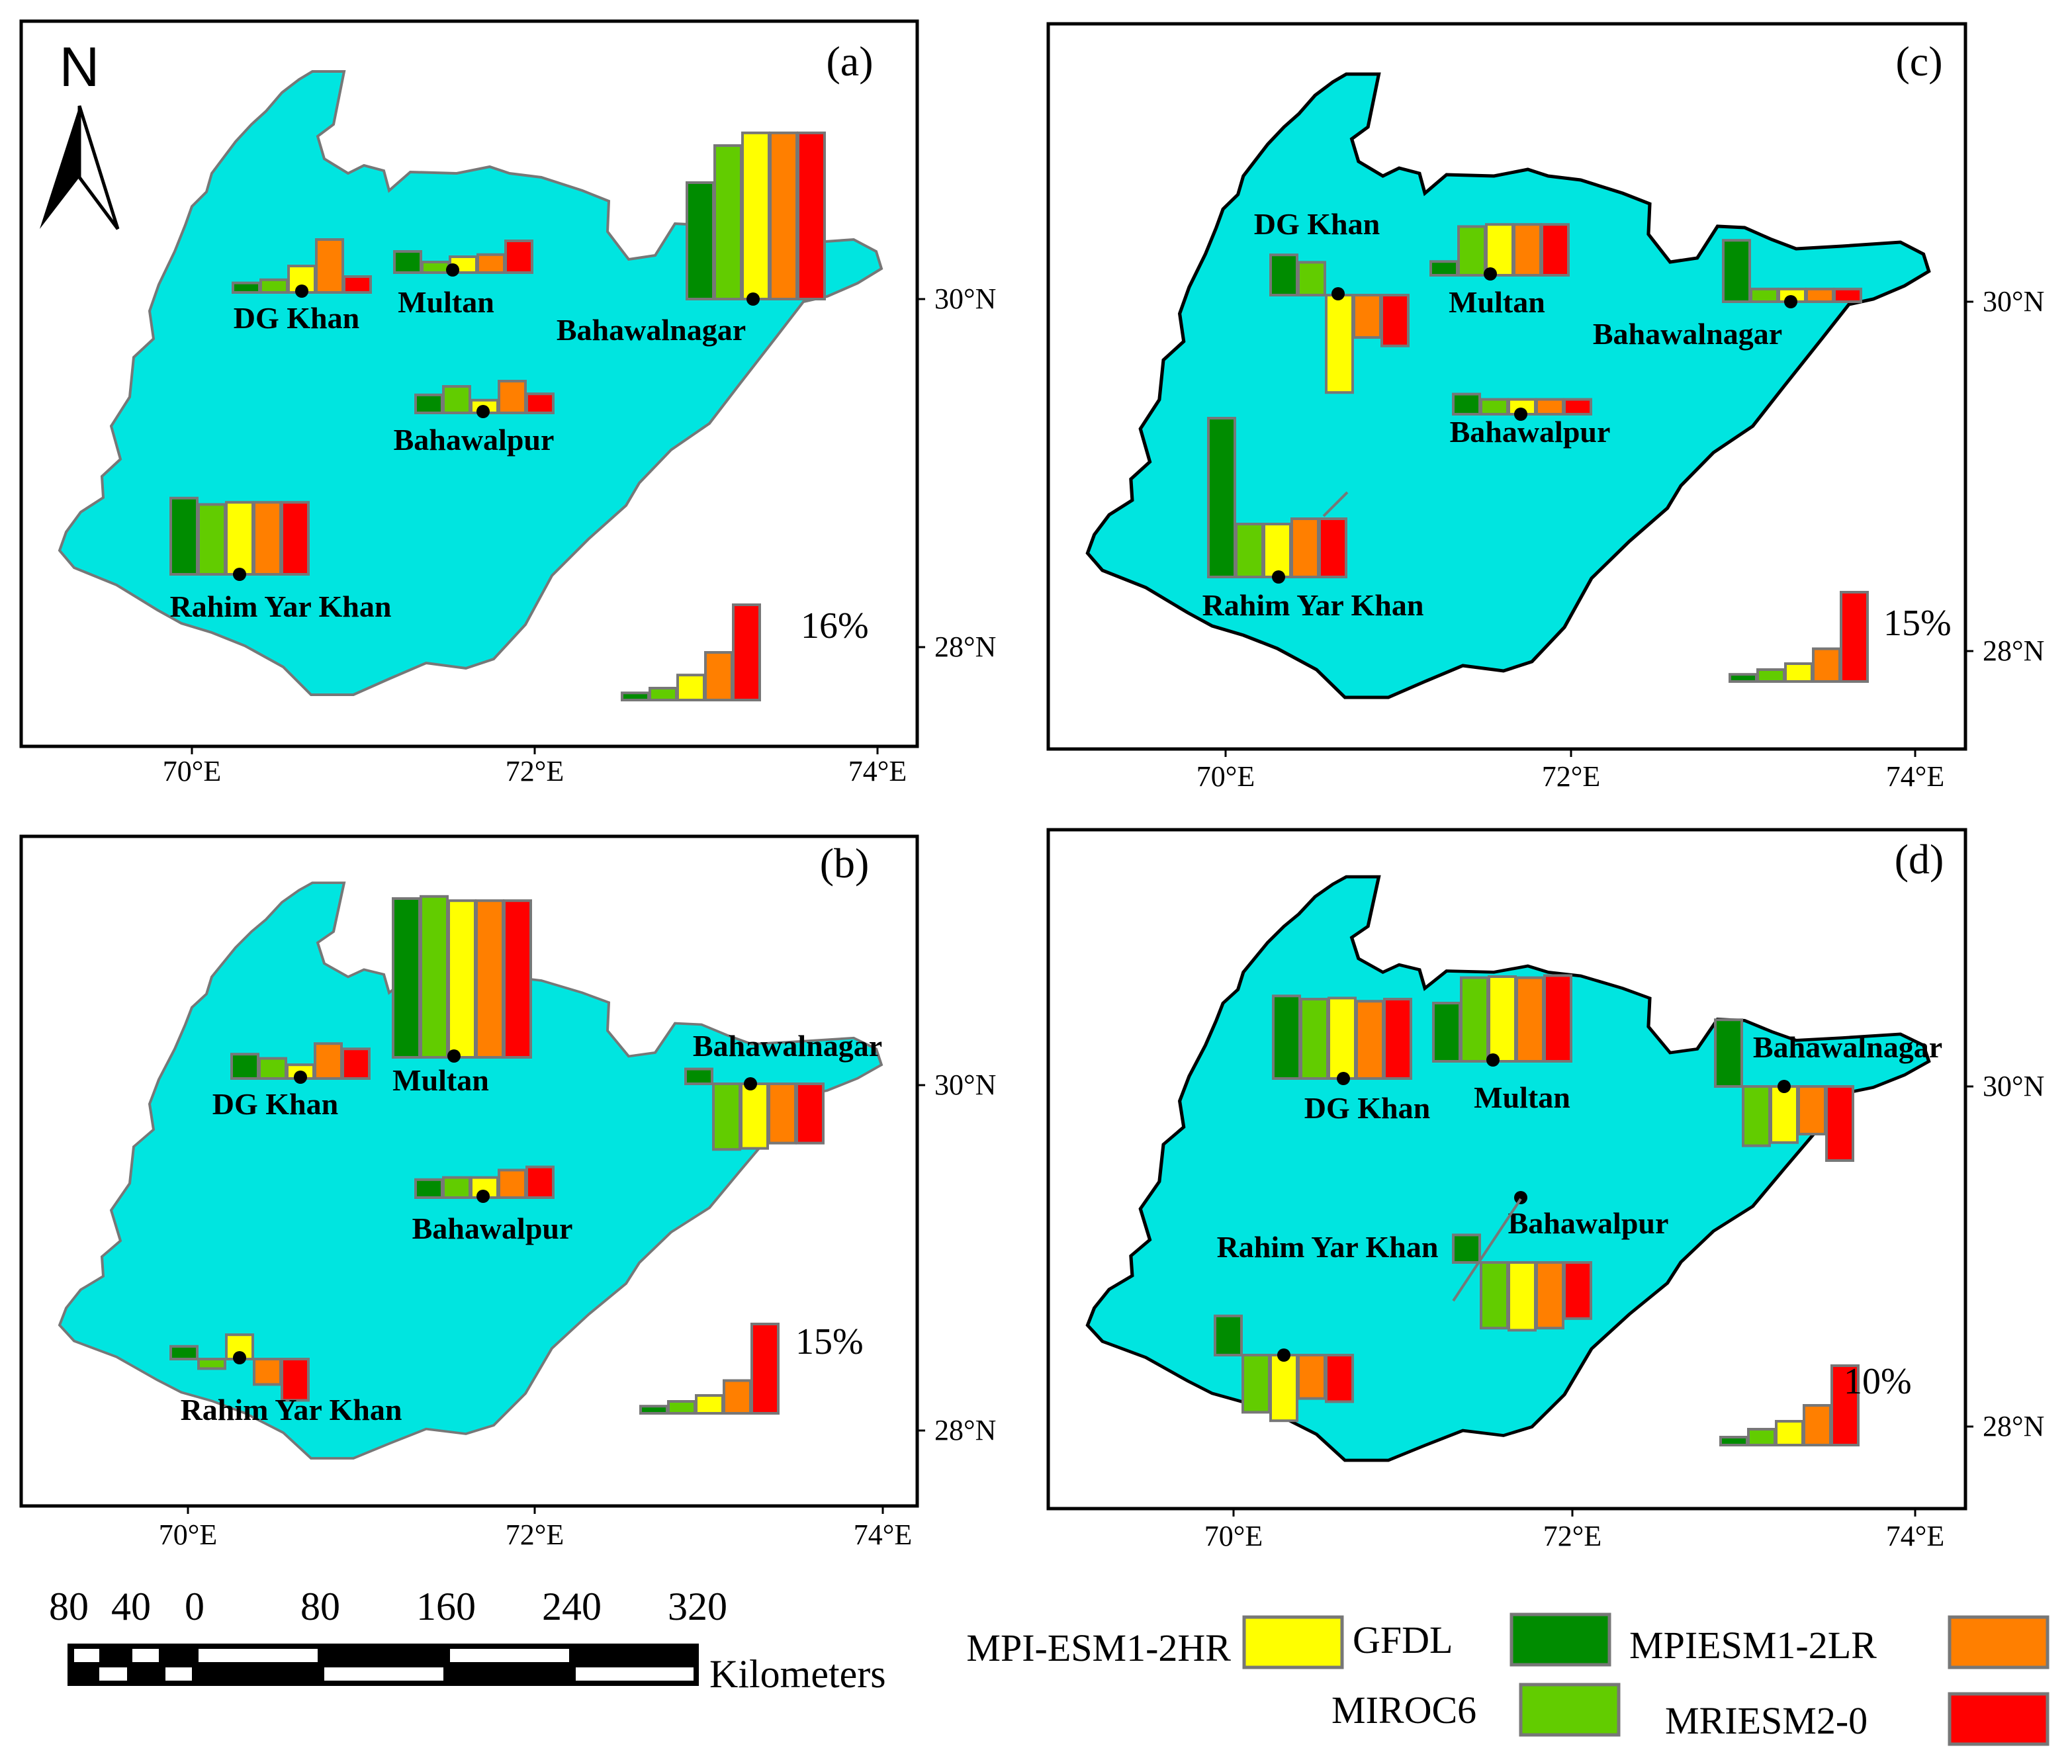 The image size is (2072, 1764). Describe the element at coordinates (829, 1341) in the screenshot. I see `reference-value-label: 15%` at that location.